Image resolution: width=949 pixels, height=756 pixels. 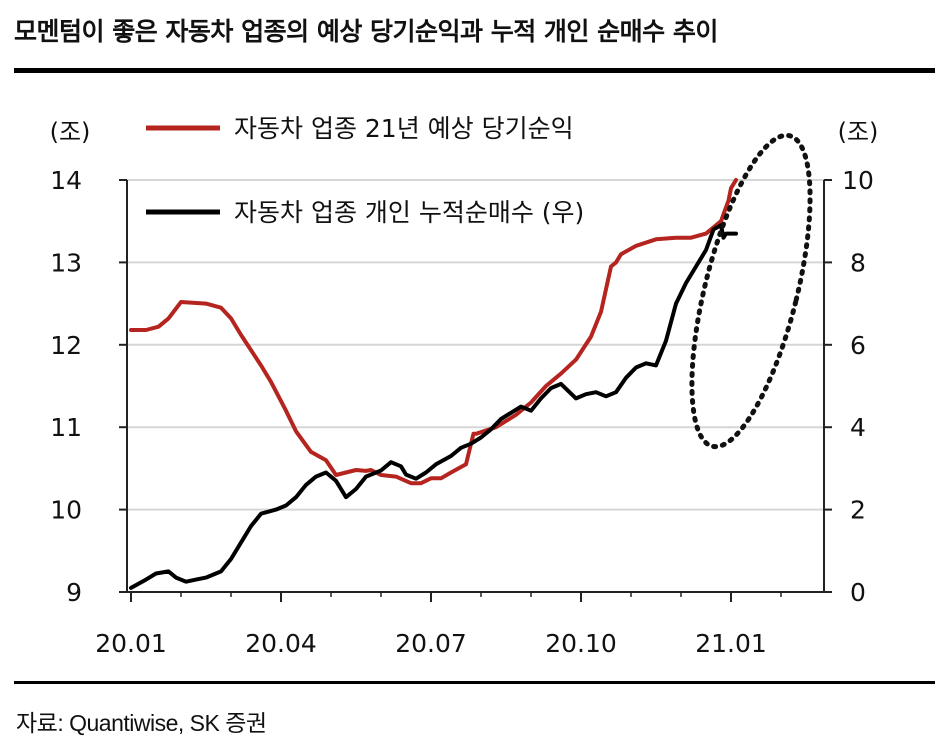 I want to click on x-tick-label: 21.01, so click(x=731, y=643).